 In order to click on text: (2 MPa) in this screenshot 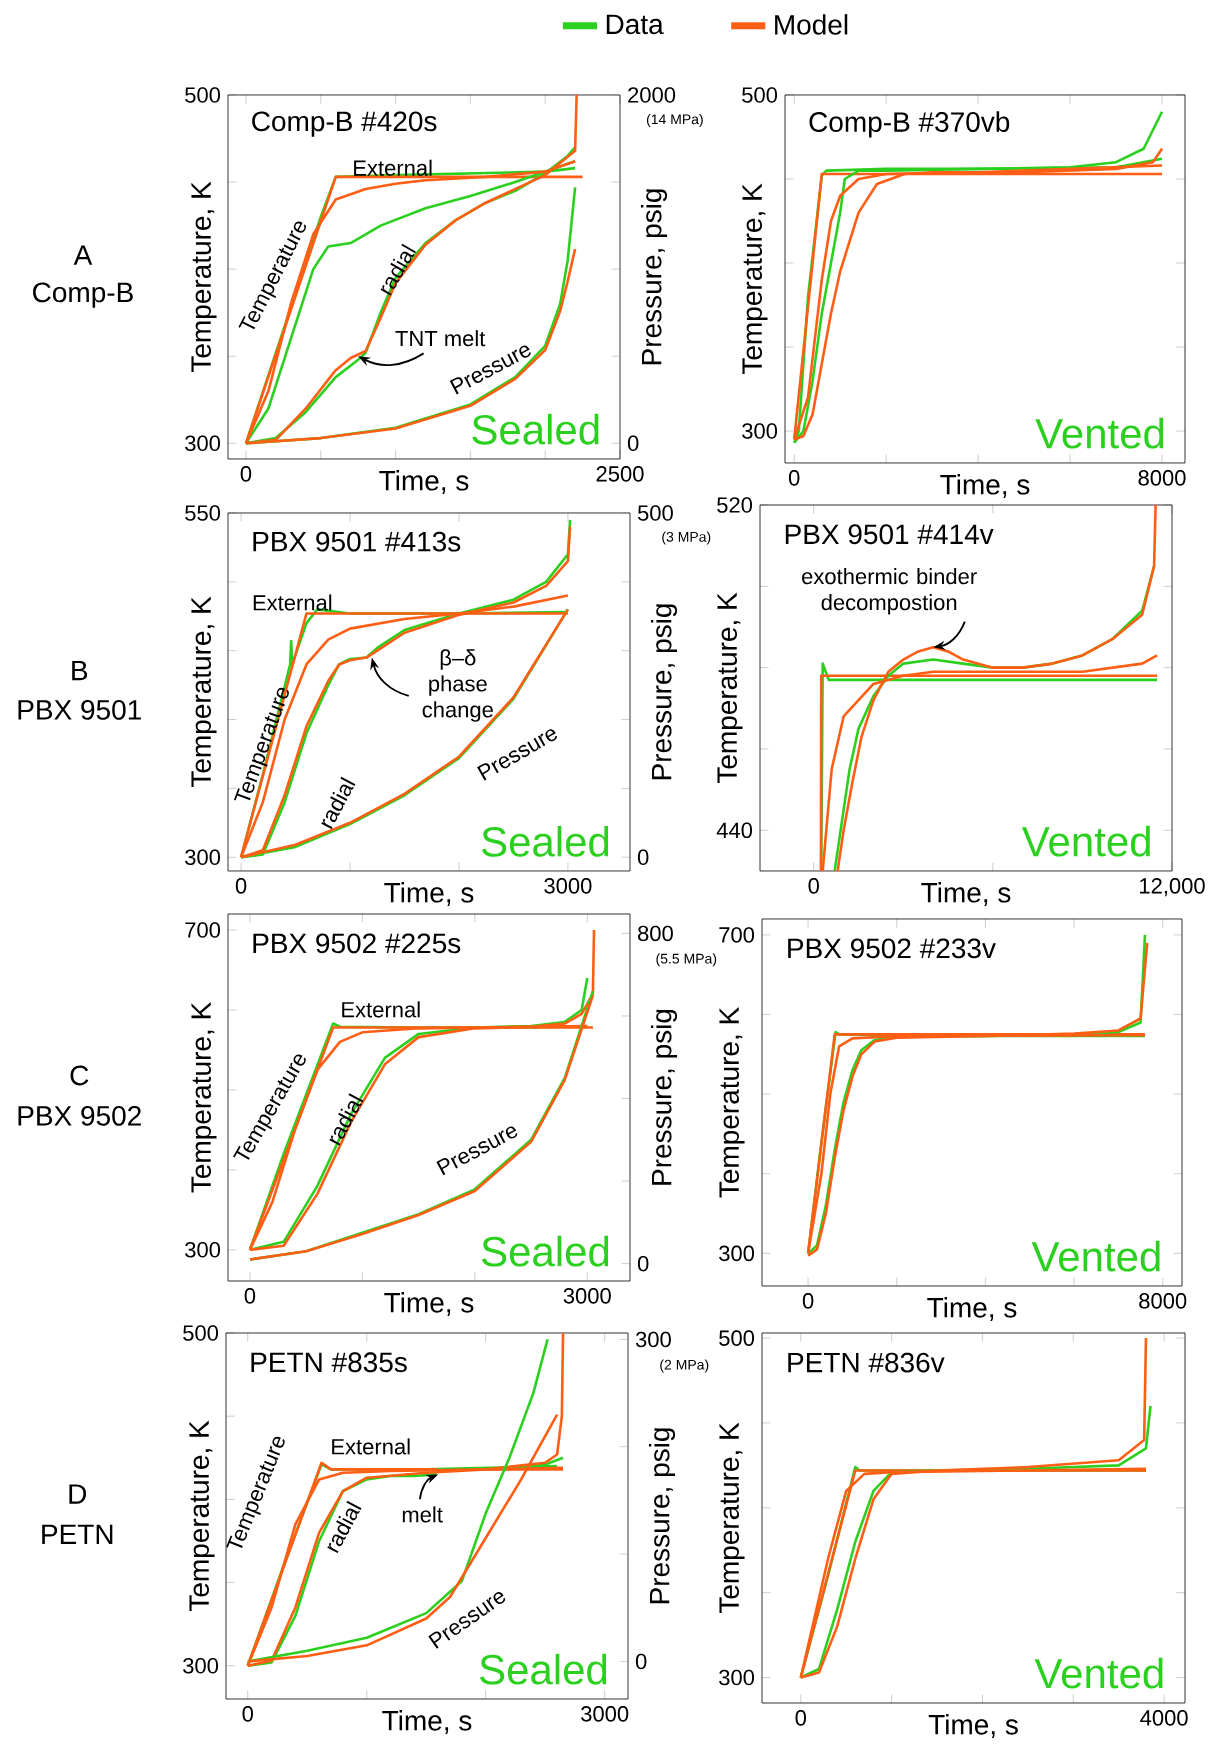, I will do `click(684, 1366)`.